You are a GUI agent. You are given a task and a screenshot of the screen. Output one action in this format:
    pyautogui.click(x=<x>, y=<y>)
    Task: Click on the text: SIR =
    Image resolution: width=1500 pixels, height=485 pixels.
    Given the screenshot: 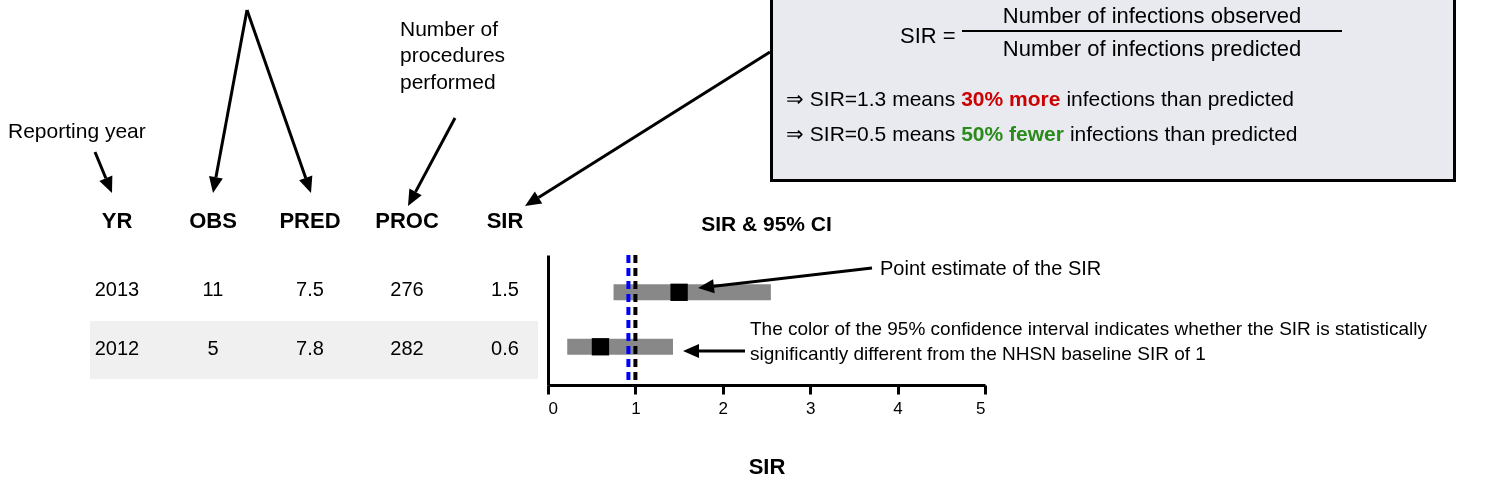 What is the action you would take?
    pyautogui.click(x=928, y=36)
    